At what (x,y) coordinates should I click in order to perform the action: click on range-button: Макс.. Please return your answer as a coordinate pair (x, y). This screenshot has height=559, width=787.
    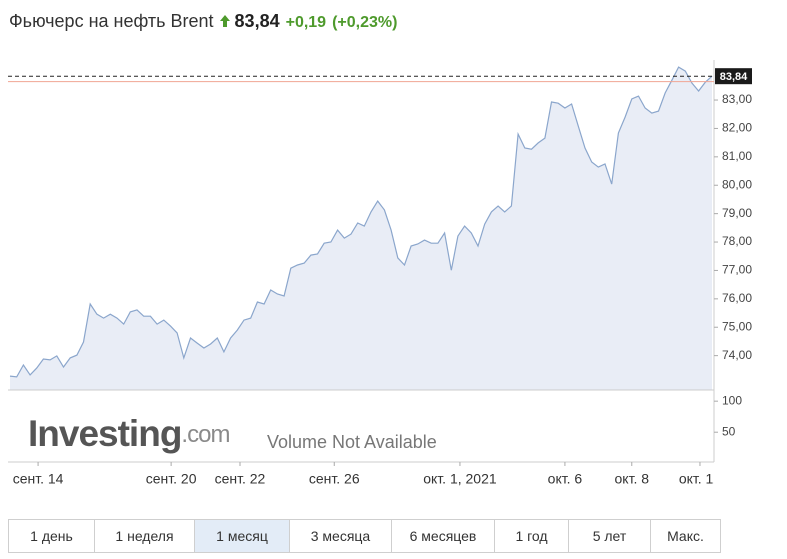
    Looking at the image, I should click on (686, 536).